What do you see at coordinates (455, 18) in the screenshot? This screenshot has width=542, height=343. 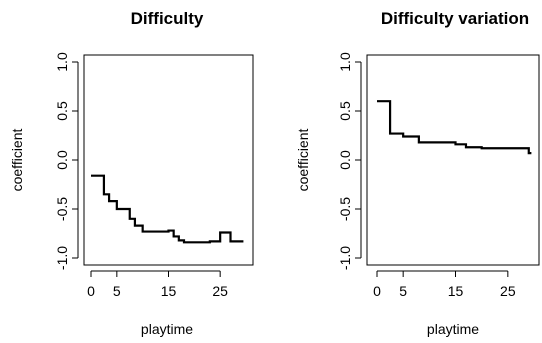 I see `chart-title: Difficulty variation` at bounding box center [455, 18].